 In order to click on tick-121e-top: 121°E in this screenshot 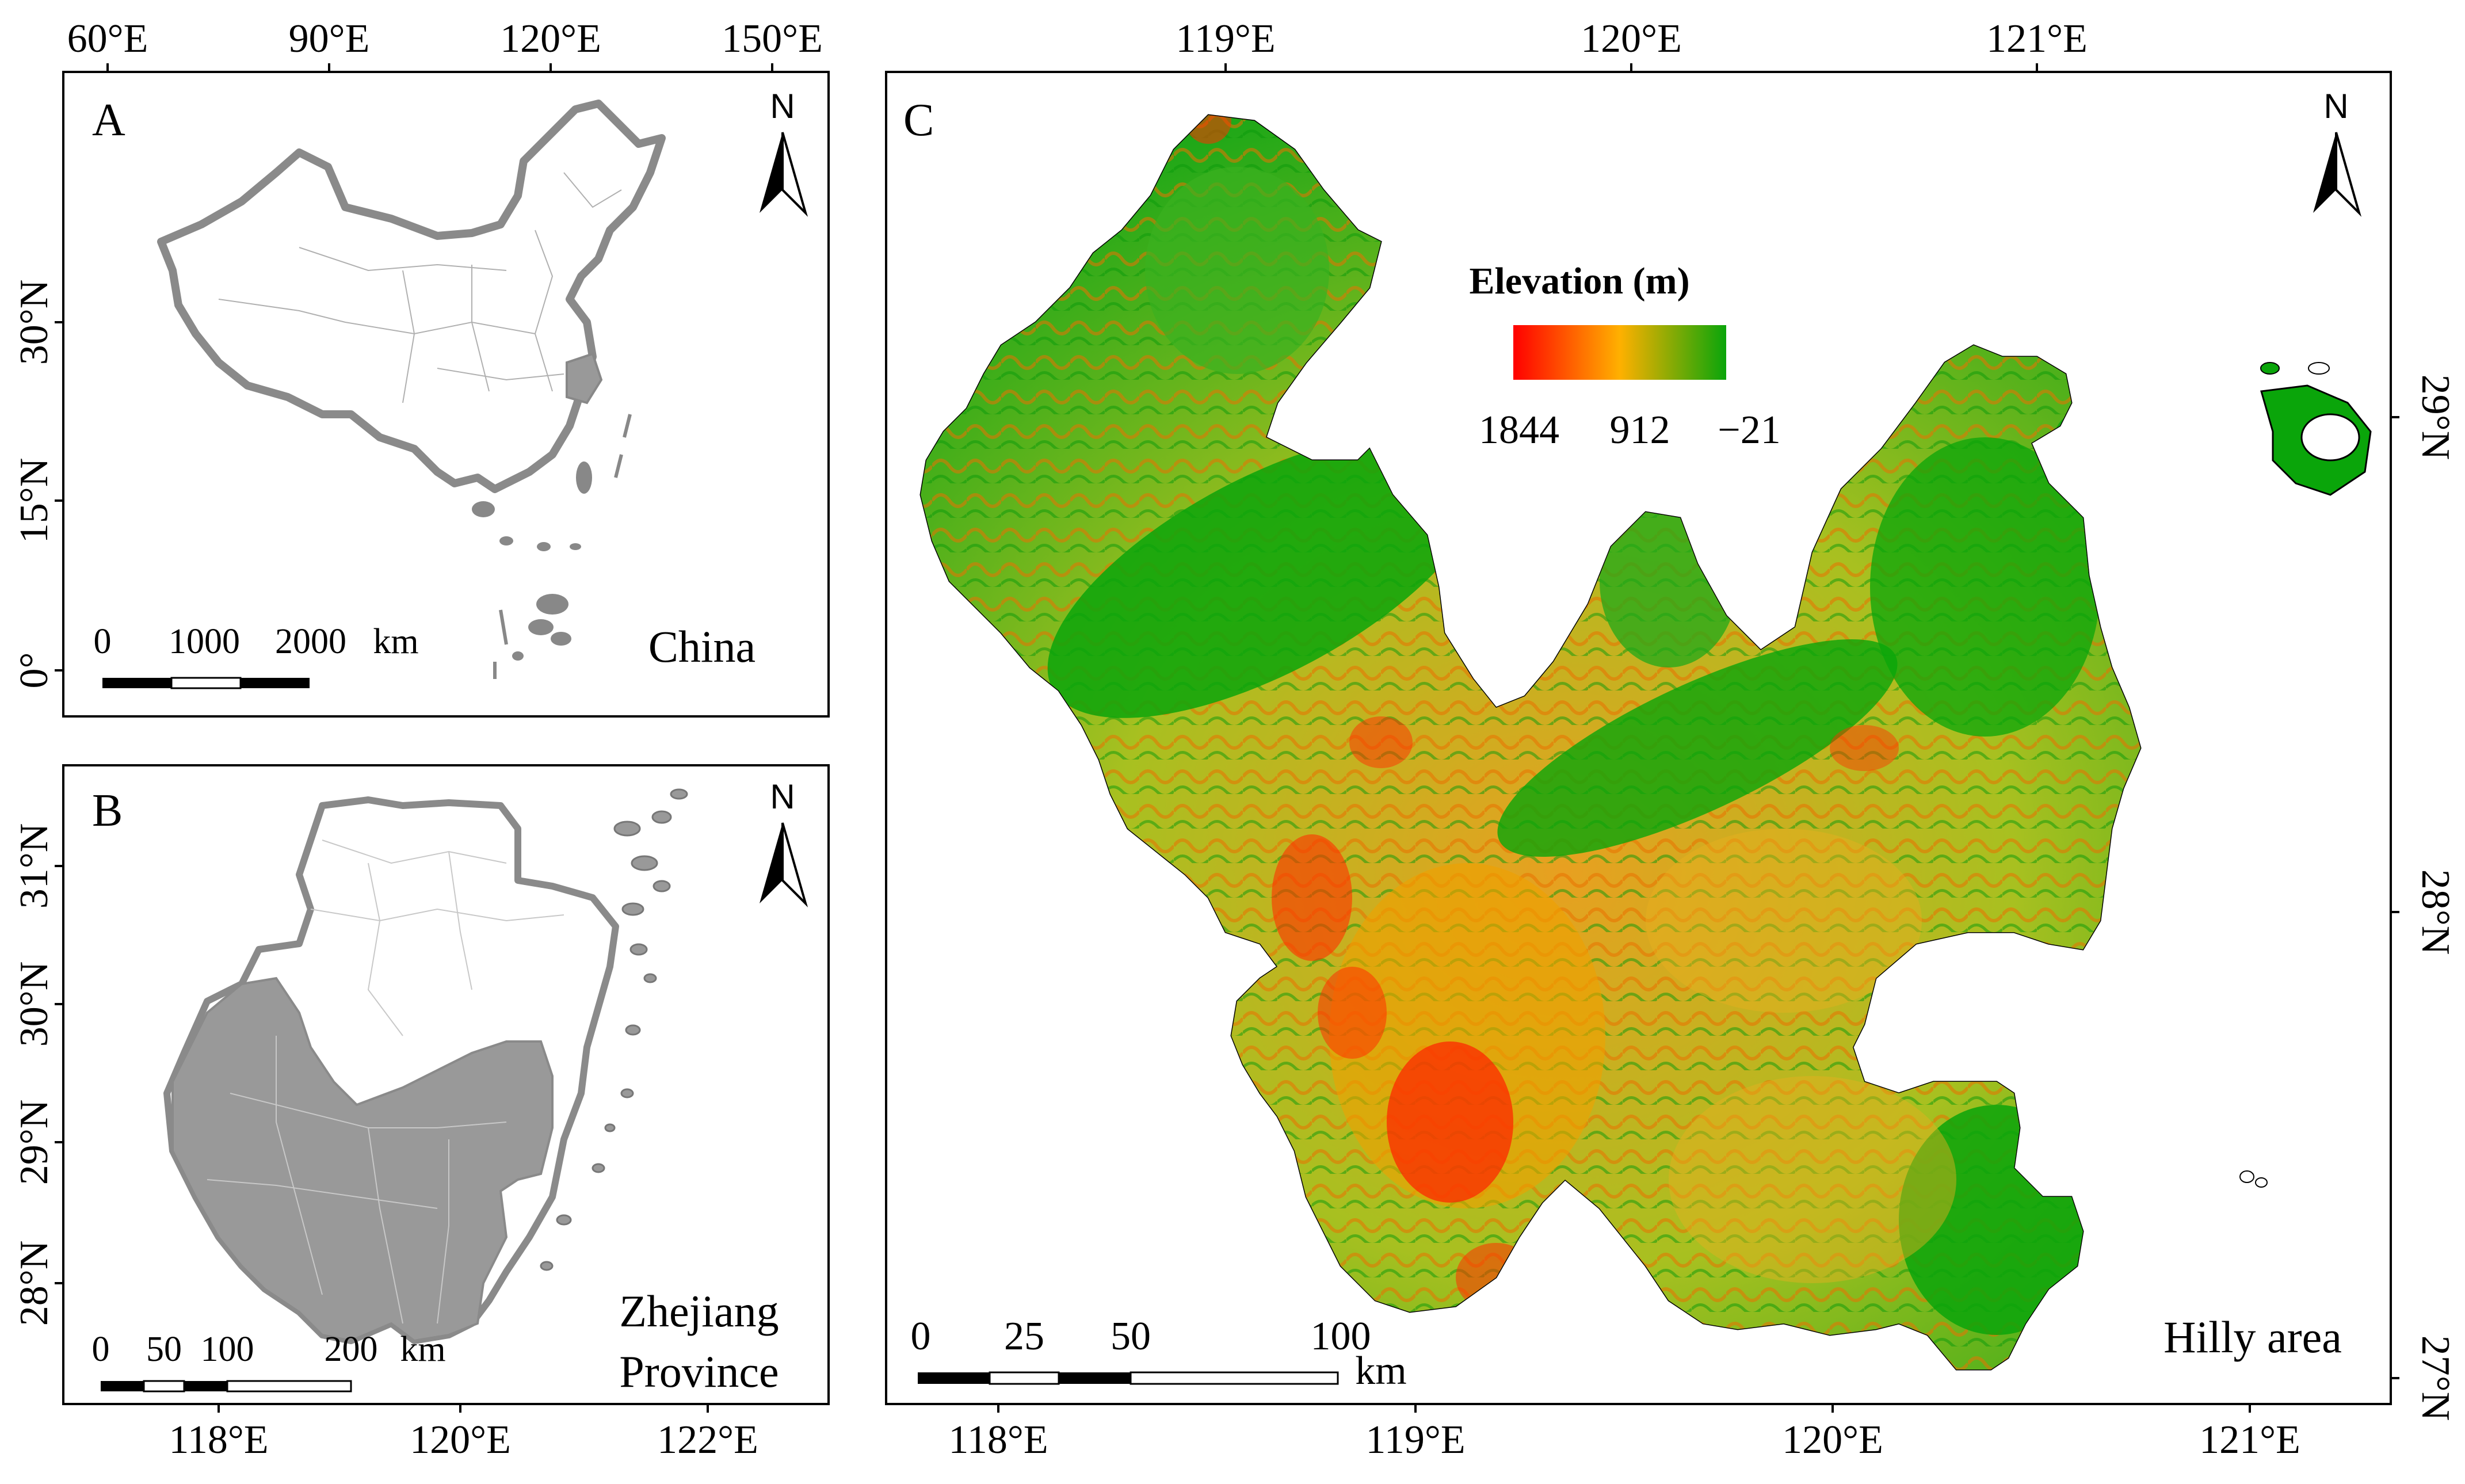, I will do `click(2037, 39)`.